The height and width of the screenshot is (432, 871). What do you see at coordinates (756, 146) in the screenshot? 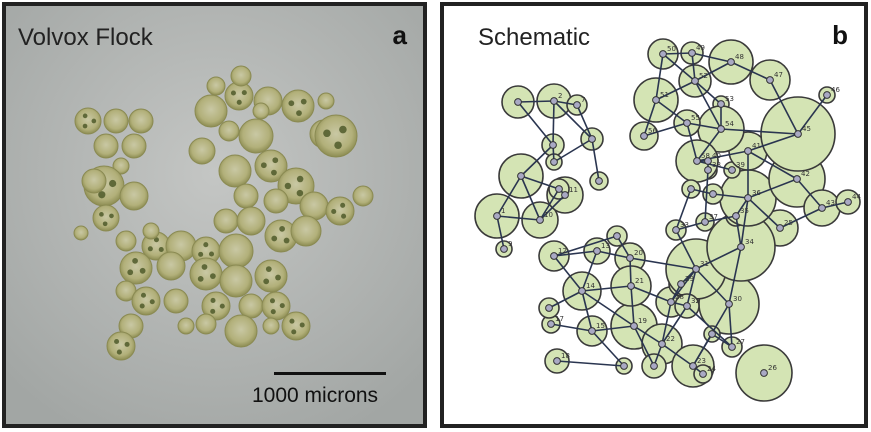
I see `node-label: 41` at bounding box center [756, 146].